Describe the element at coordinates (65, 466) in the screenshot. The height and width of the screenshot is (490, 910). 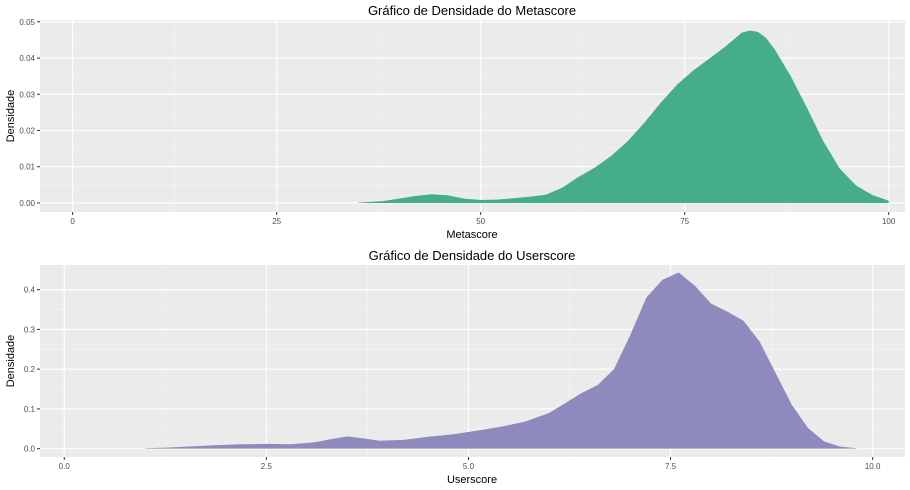
I see `userscore-x-tick-label: 0.0` at that location.